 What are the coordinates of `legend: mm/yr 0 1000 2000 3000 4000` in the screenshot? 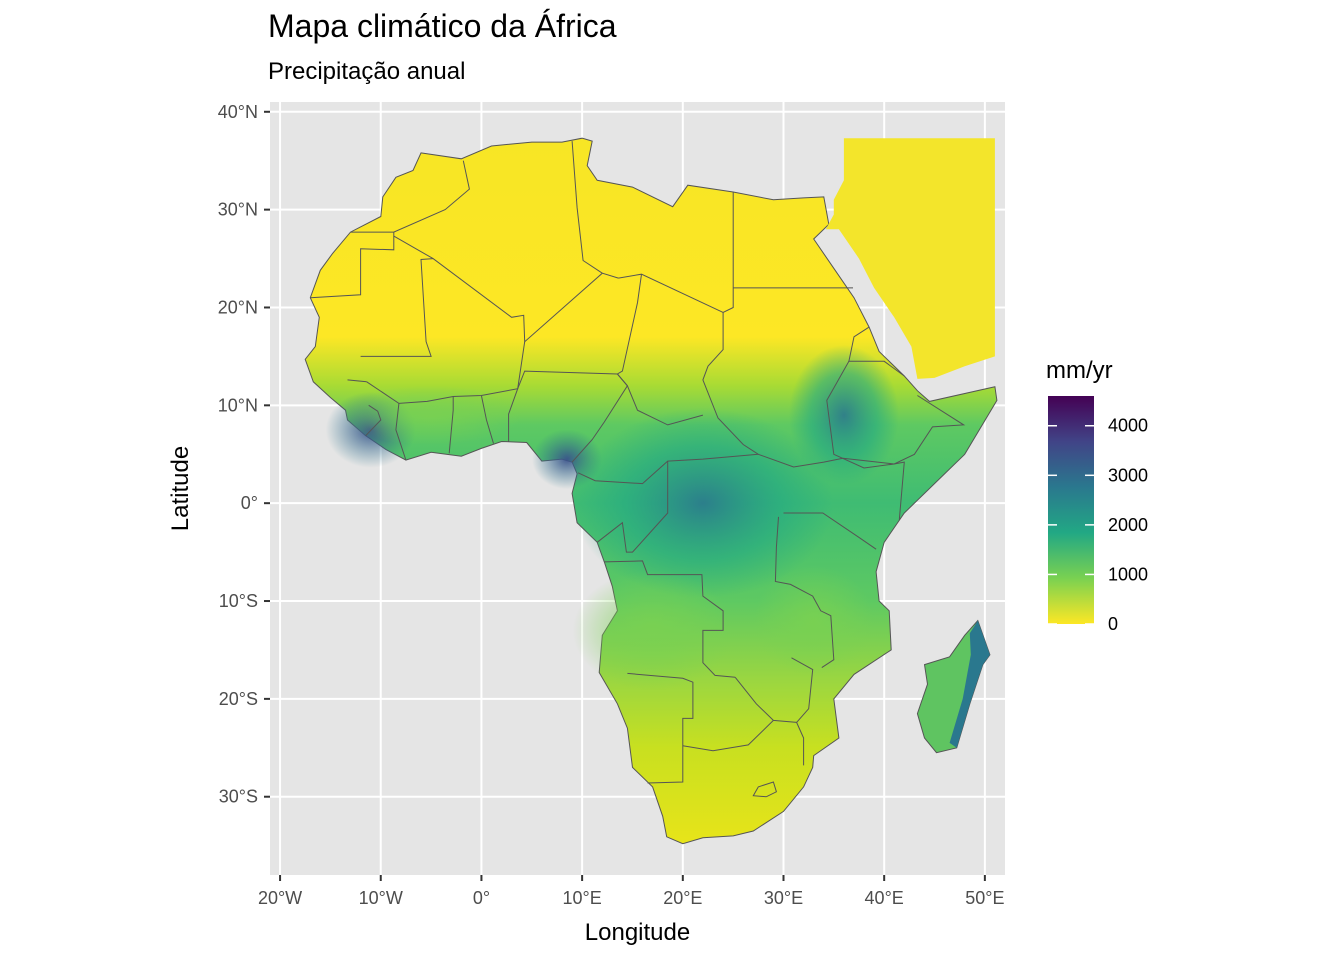 It's located at (1097, 495).